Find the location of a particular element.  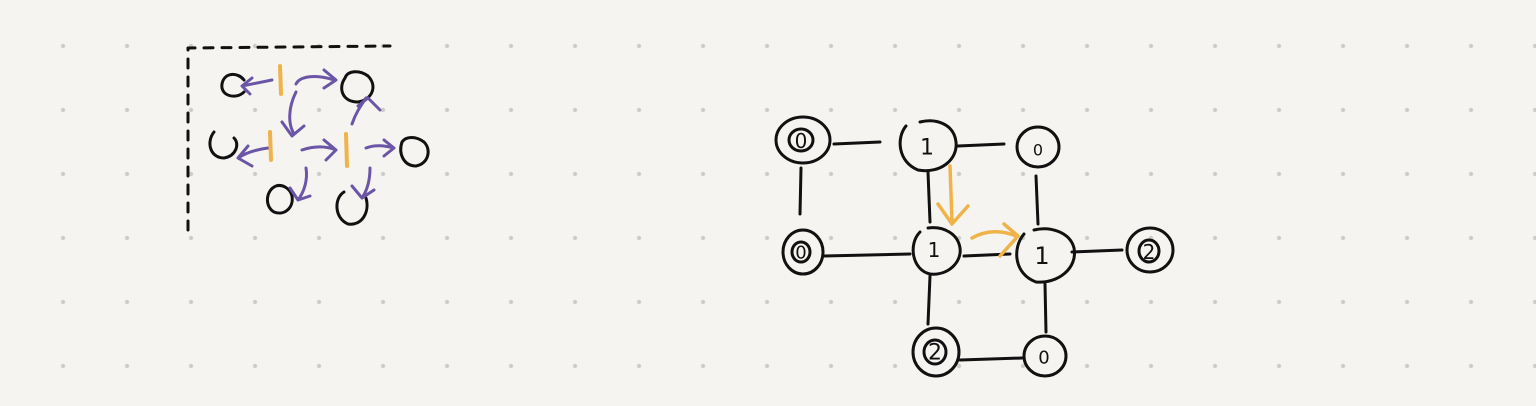

node-r02 is located at coordinates (1038, 147).